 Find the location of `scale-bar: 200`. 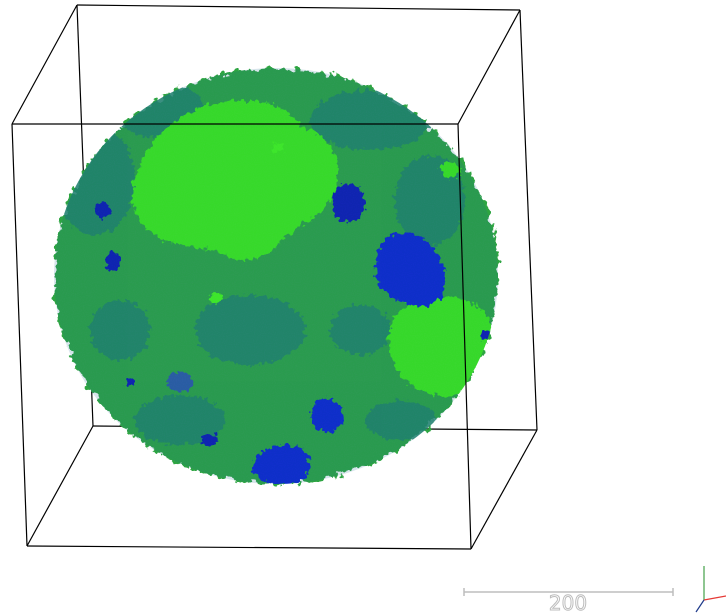

scale-bar: 200 is located at coordinates (568, 601).